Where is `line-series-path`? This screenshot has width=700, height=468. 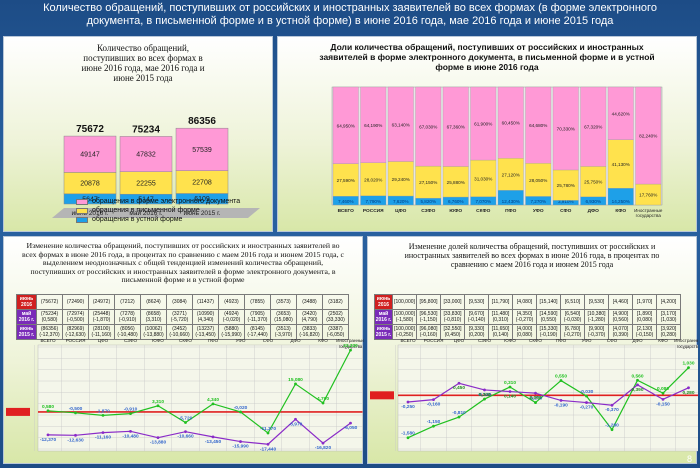 line-series-path is located at coordinates (548, 394).